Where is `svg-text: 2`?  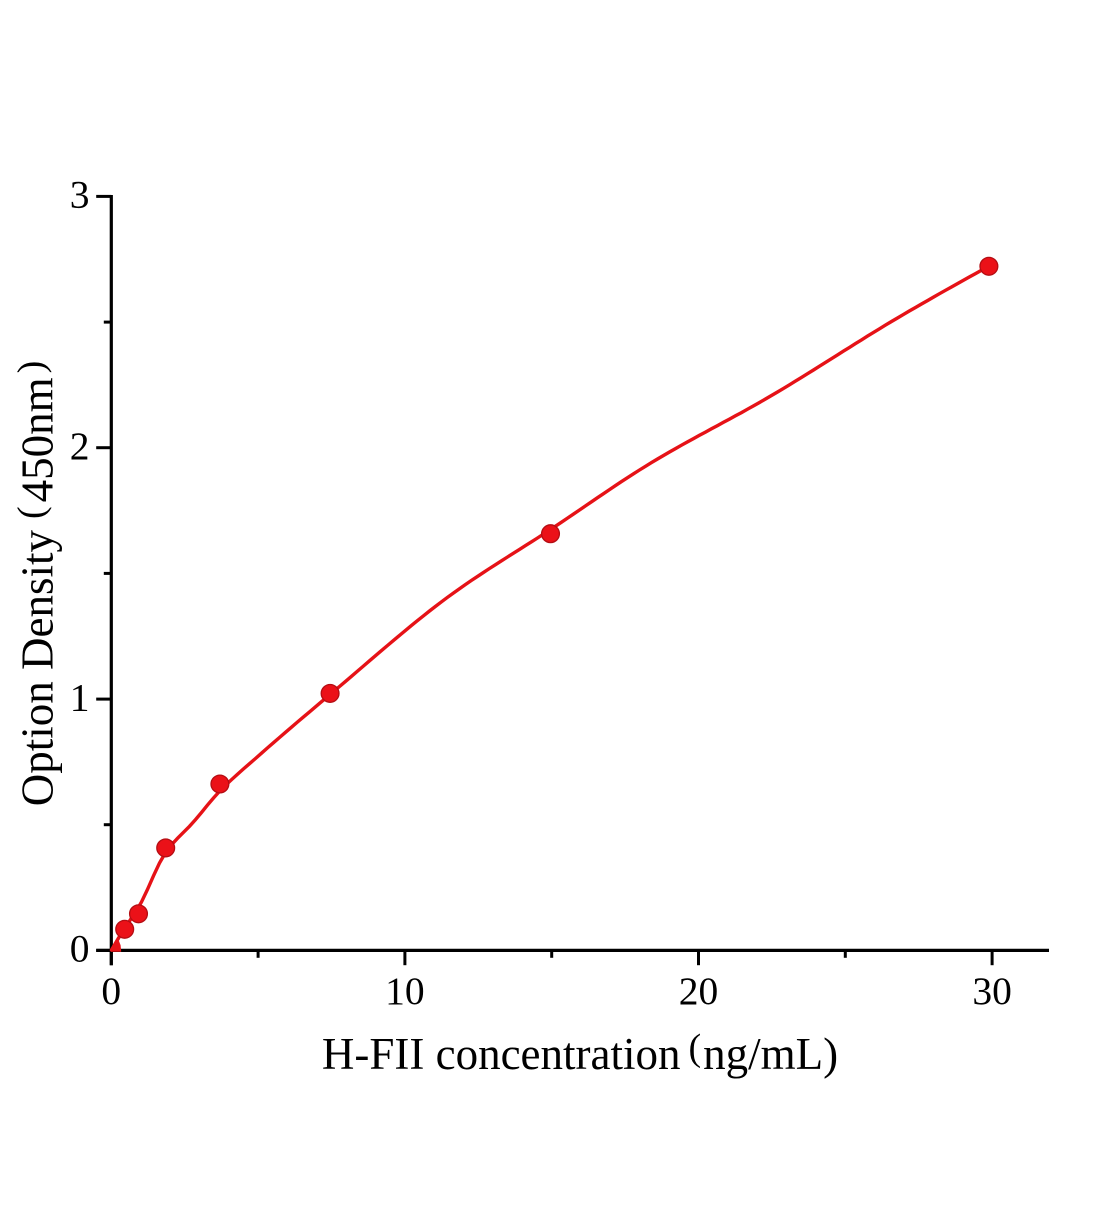
svg-text: 2 is located at coordinates (80, 446).